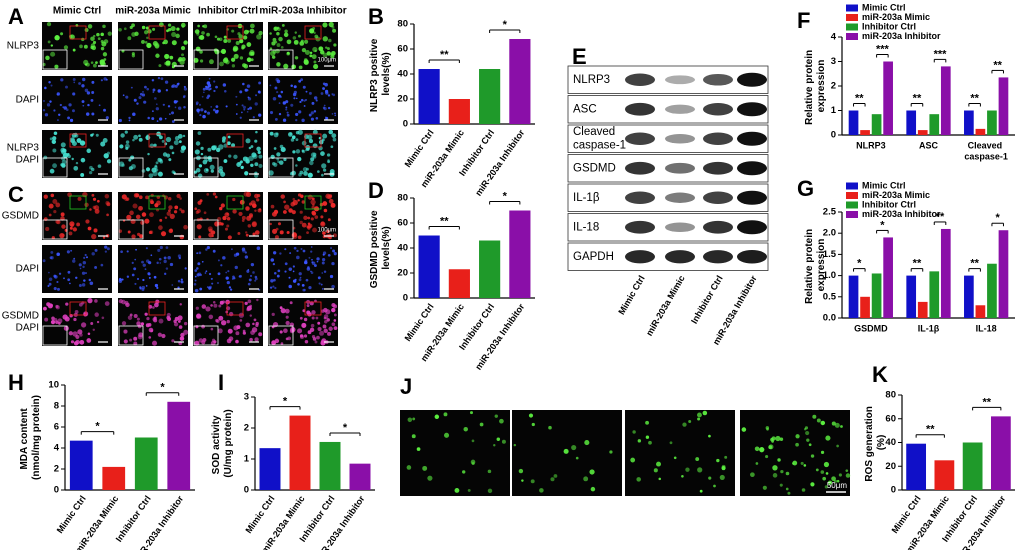 Image resolution: width=1020 pixels, height=550 pixels. What do you see at coordinates (896, 195) in the screenshot?
I see `legend-label: miR-203a Mimic` at bounding box center [896, 195].